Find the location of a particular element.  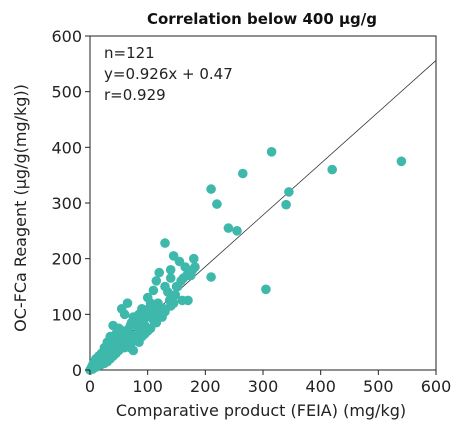

annotation-equation: y=0.926x + 0.47 is located at coordinates (168, 74).